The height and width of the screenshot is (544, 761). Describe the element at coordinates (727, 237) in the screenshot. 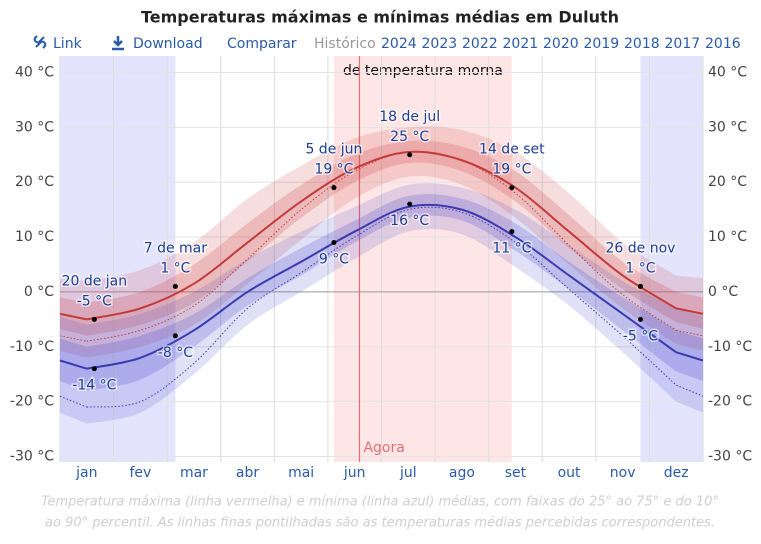

I see `y2-tick-label: 10 °C` at that location.